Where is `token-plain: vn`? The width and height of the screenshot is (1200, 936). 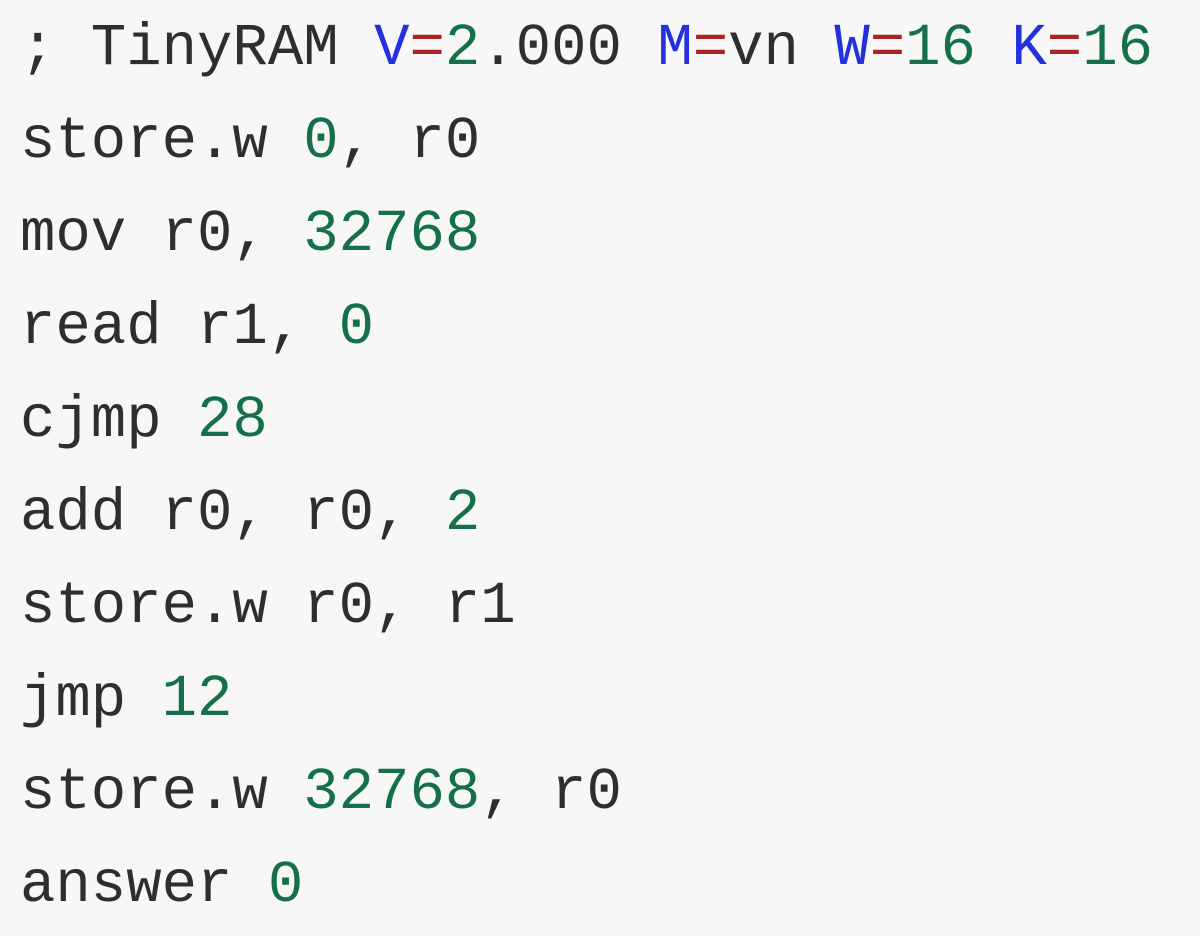 token-plain: vn is located at coordinates (781, 48).